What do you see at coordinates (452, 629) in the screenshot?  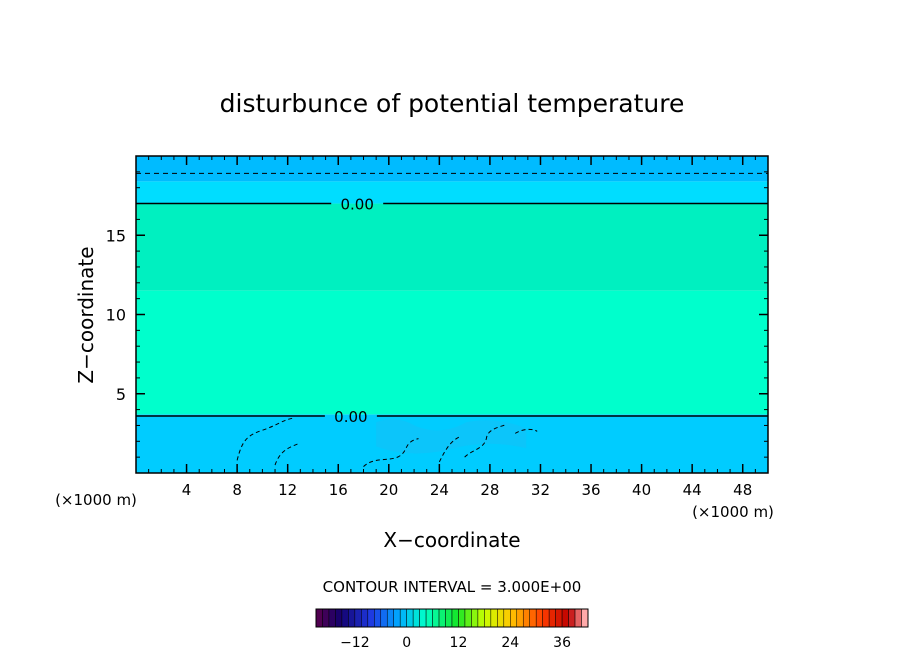 I see `colorbar: −12 0 12 24 36` at bounding box center [452, 629].